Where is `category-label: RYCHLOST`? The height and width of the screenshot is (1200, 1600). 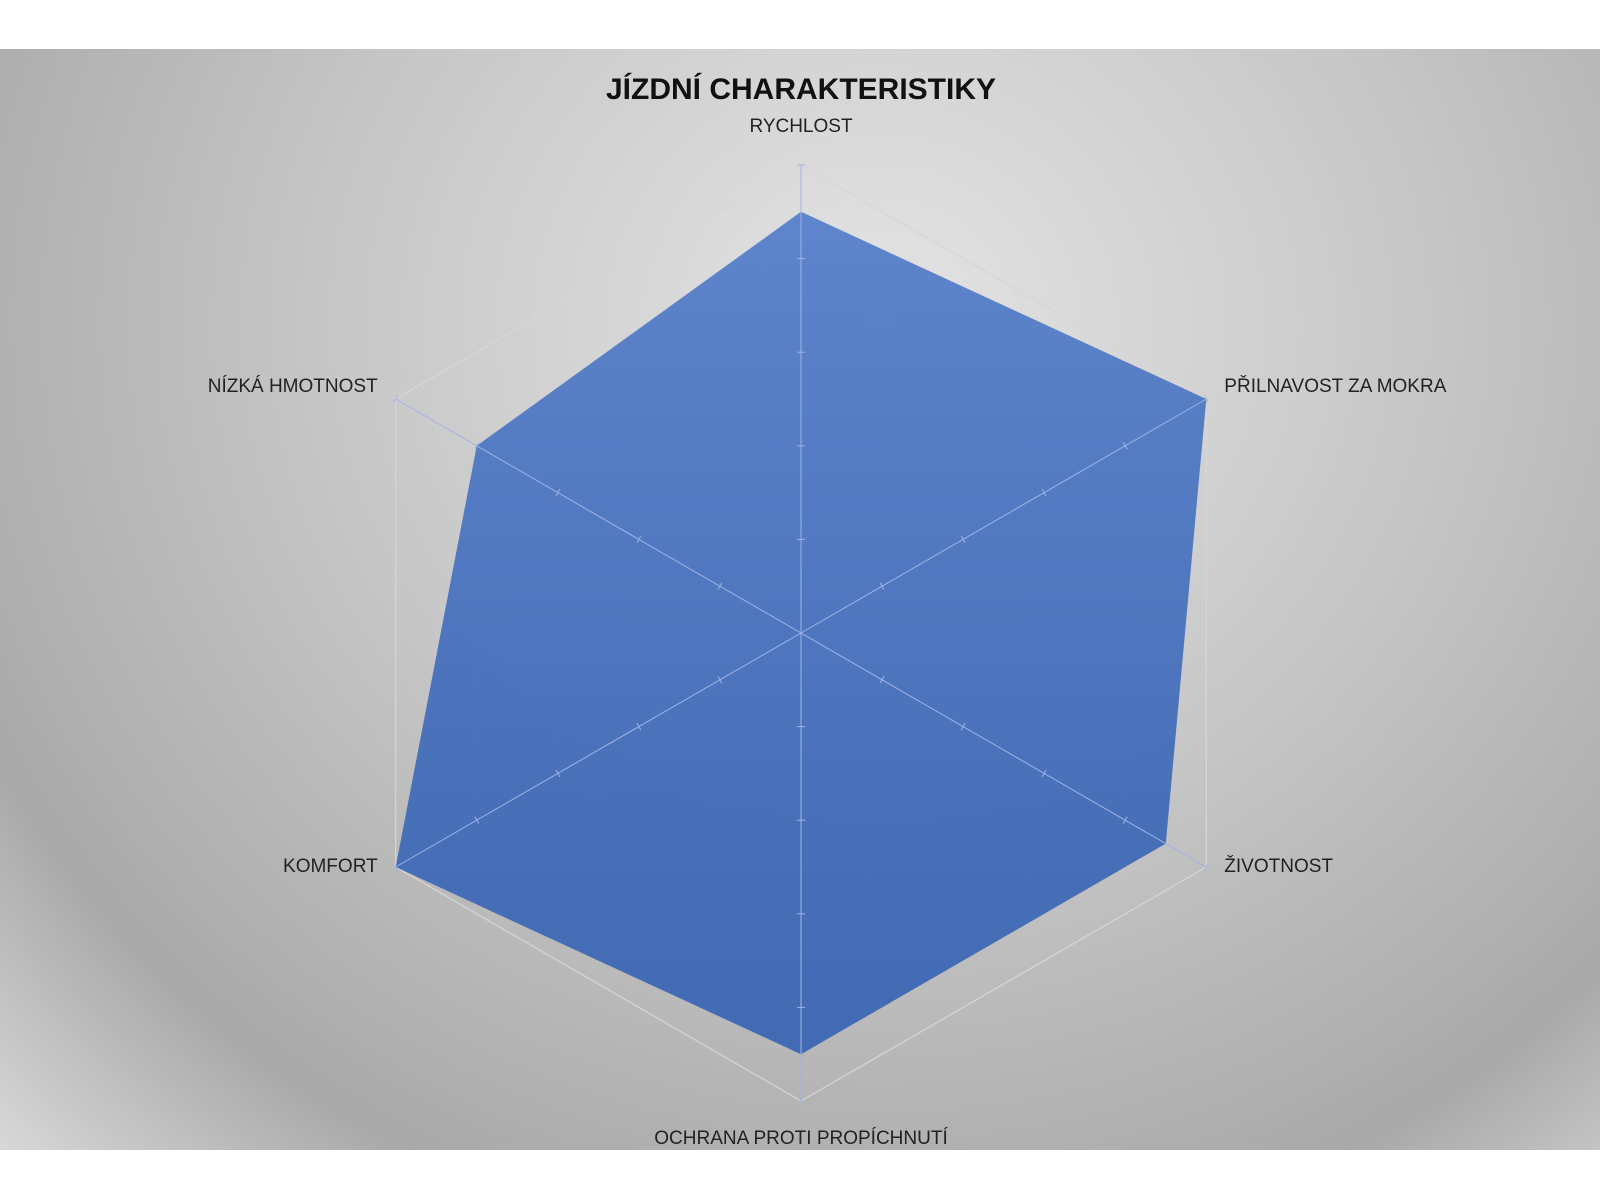 category-label: RYCHLOST is located at coordinates (801, 126).